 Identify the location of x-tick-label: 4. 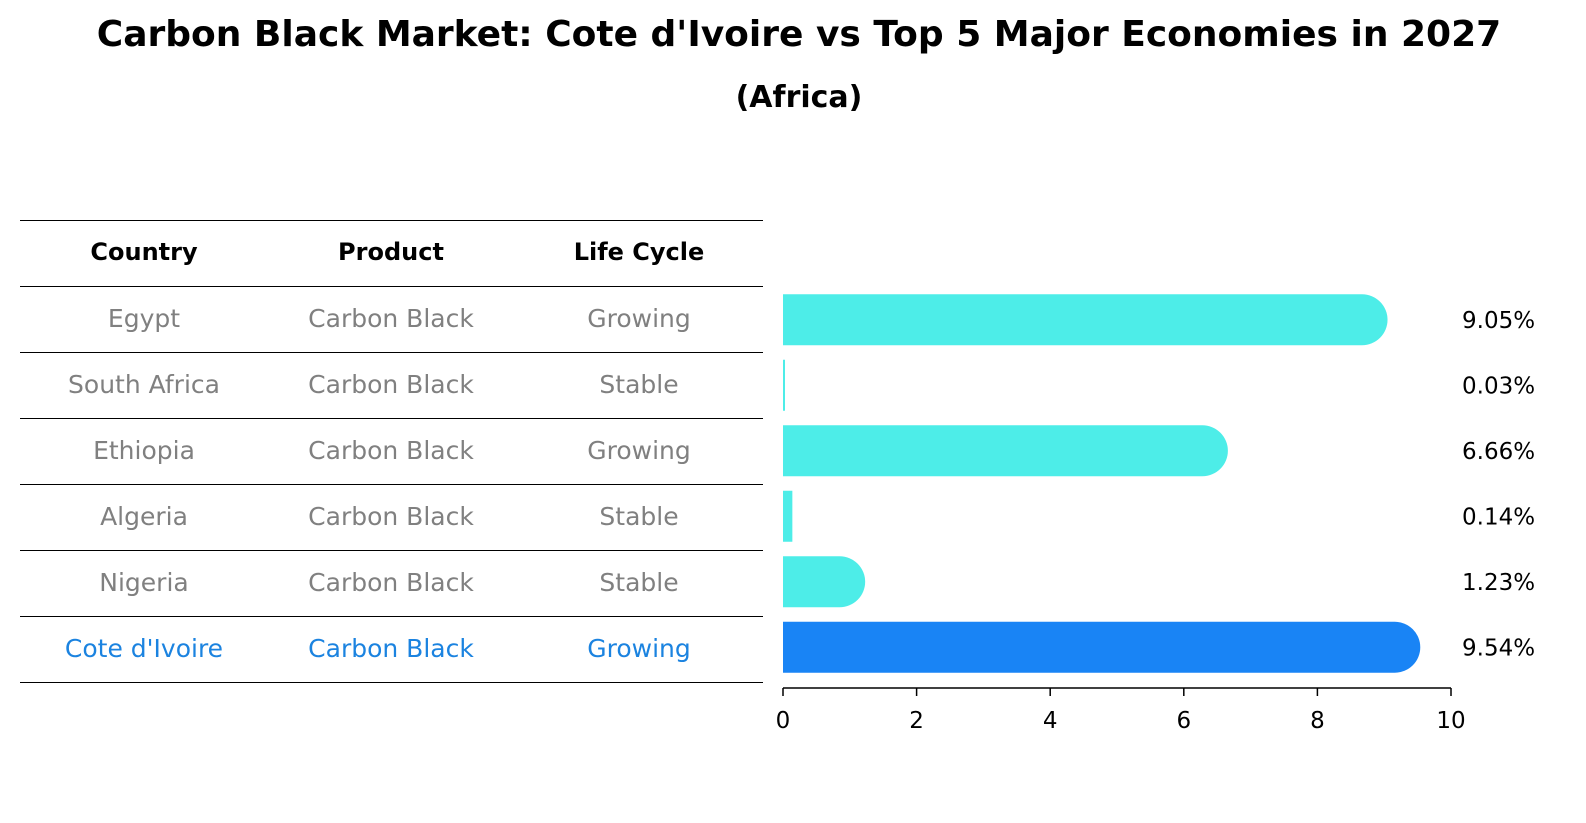
(1050, 721).